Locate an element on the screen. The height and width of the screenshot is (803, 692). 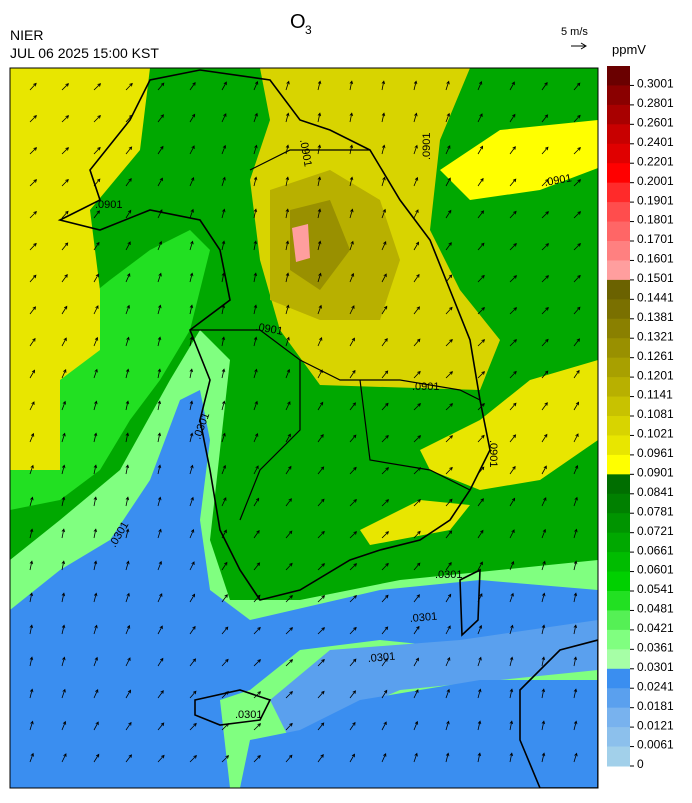
colorbar-label: 0.2001 is located at coordinates (655, 181).